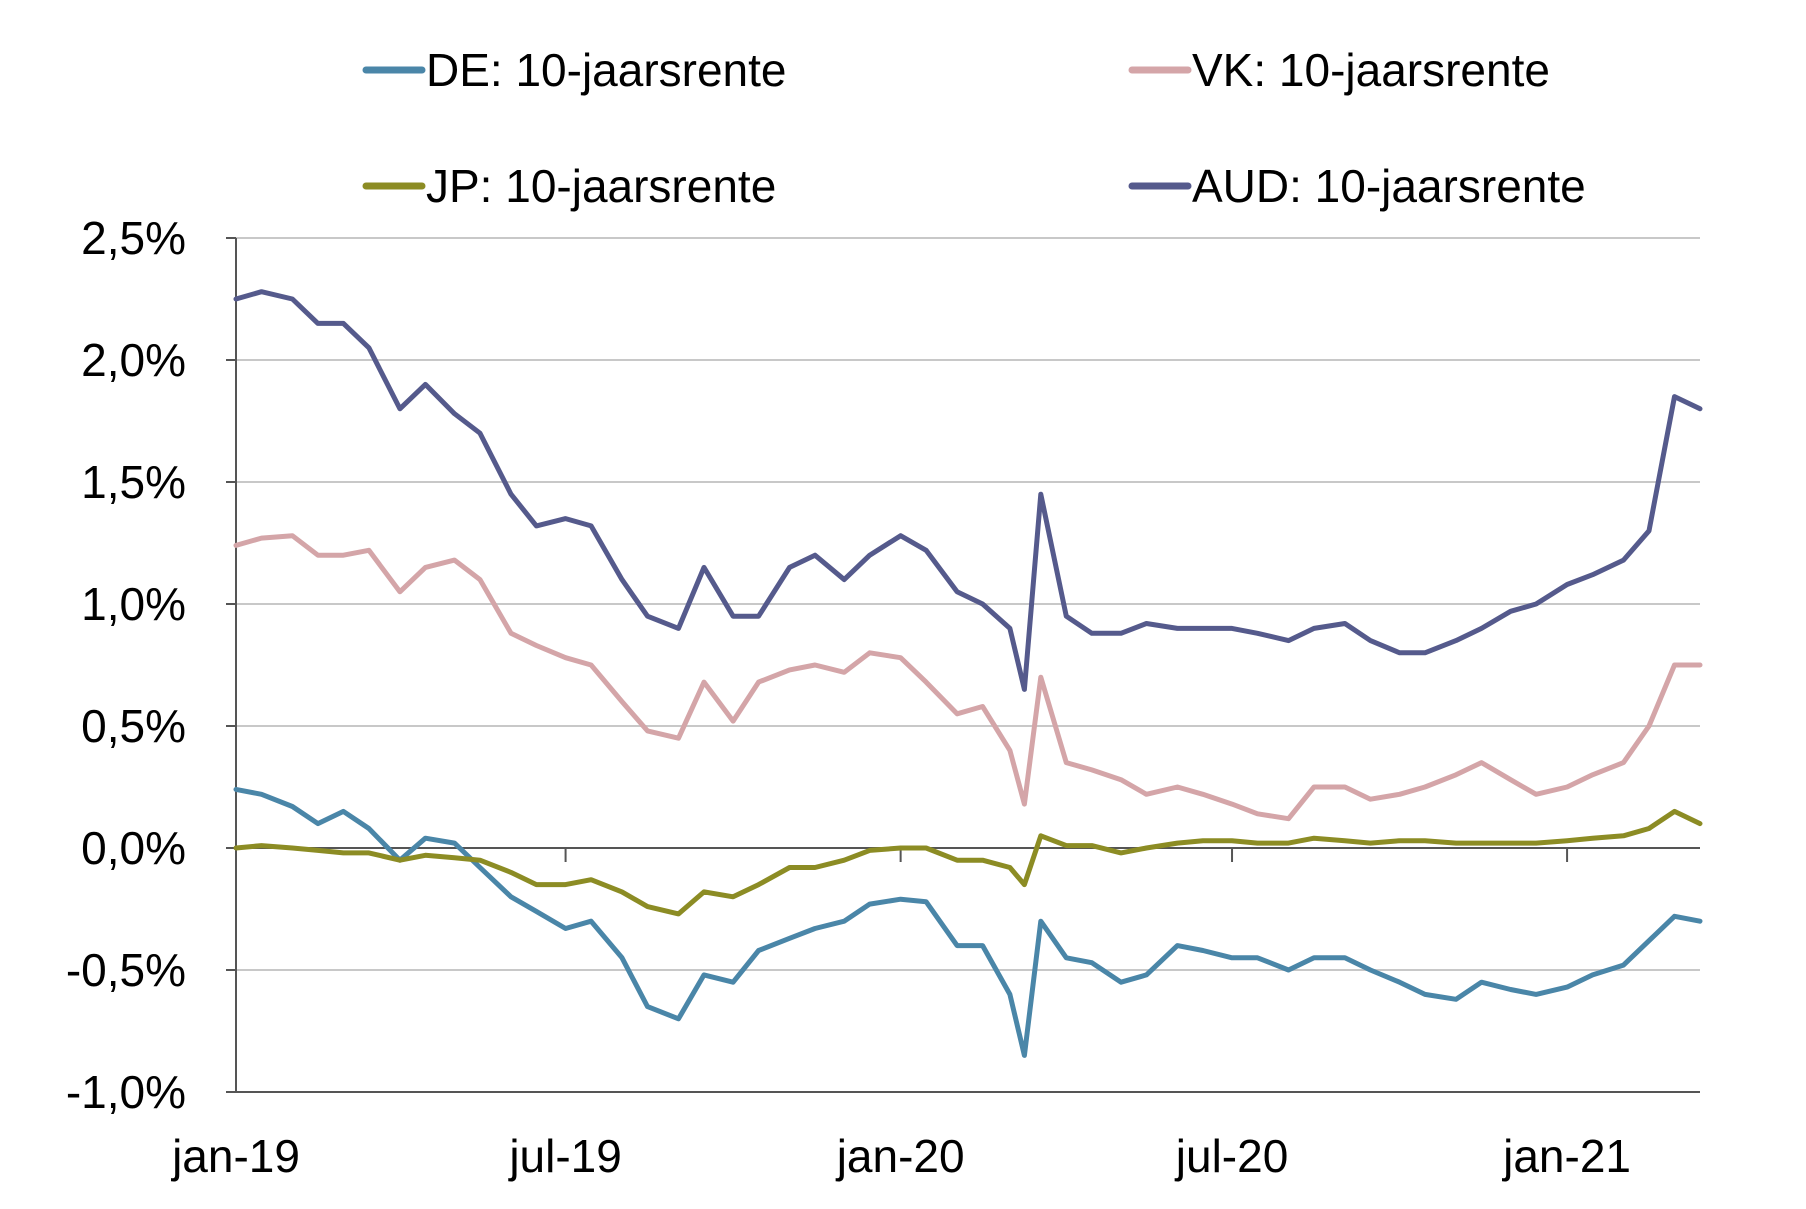 The image size is (1806, 1209). I want to click on x-tick-labels: jan-19 jul-19 jan-20 jul-20 jan-21, so click(900, 1156).